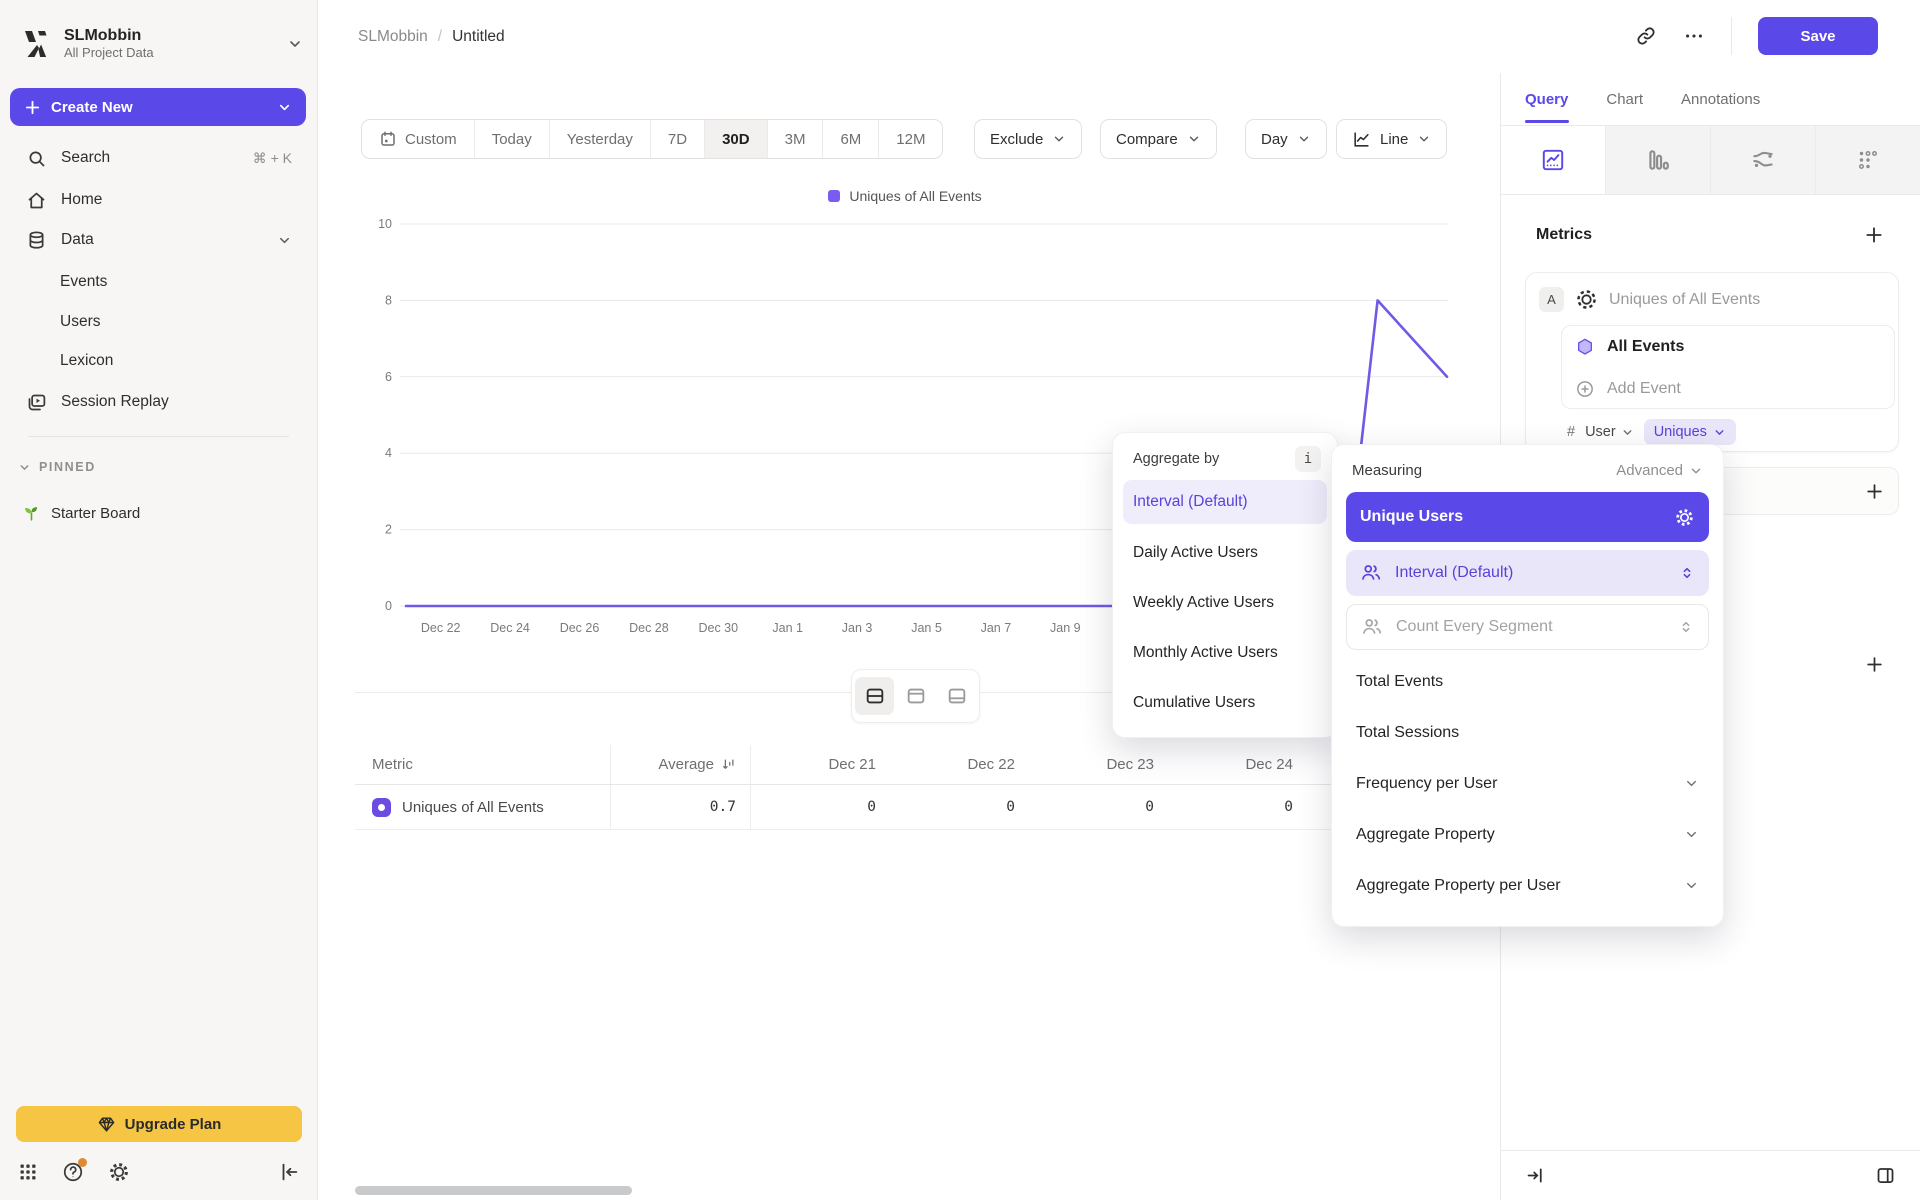 This screenshot has height=1200, width=1920. I want to click on insight-type-line-button, so click(1553, 160).